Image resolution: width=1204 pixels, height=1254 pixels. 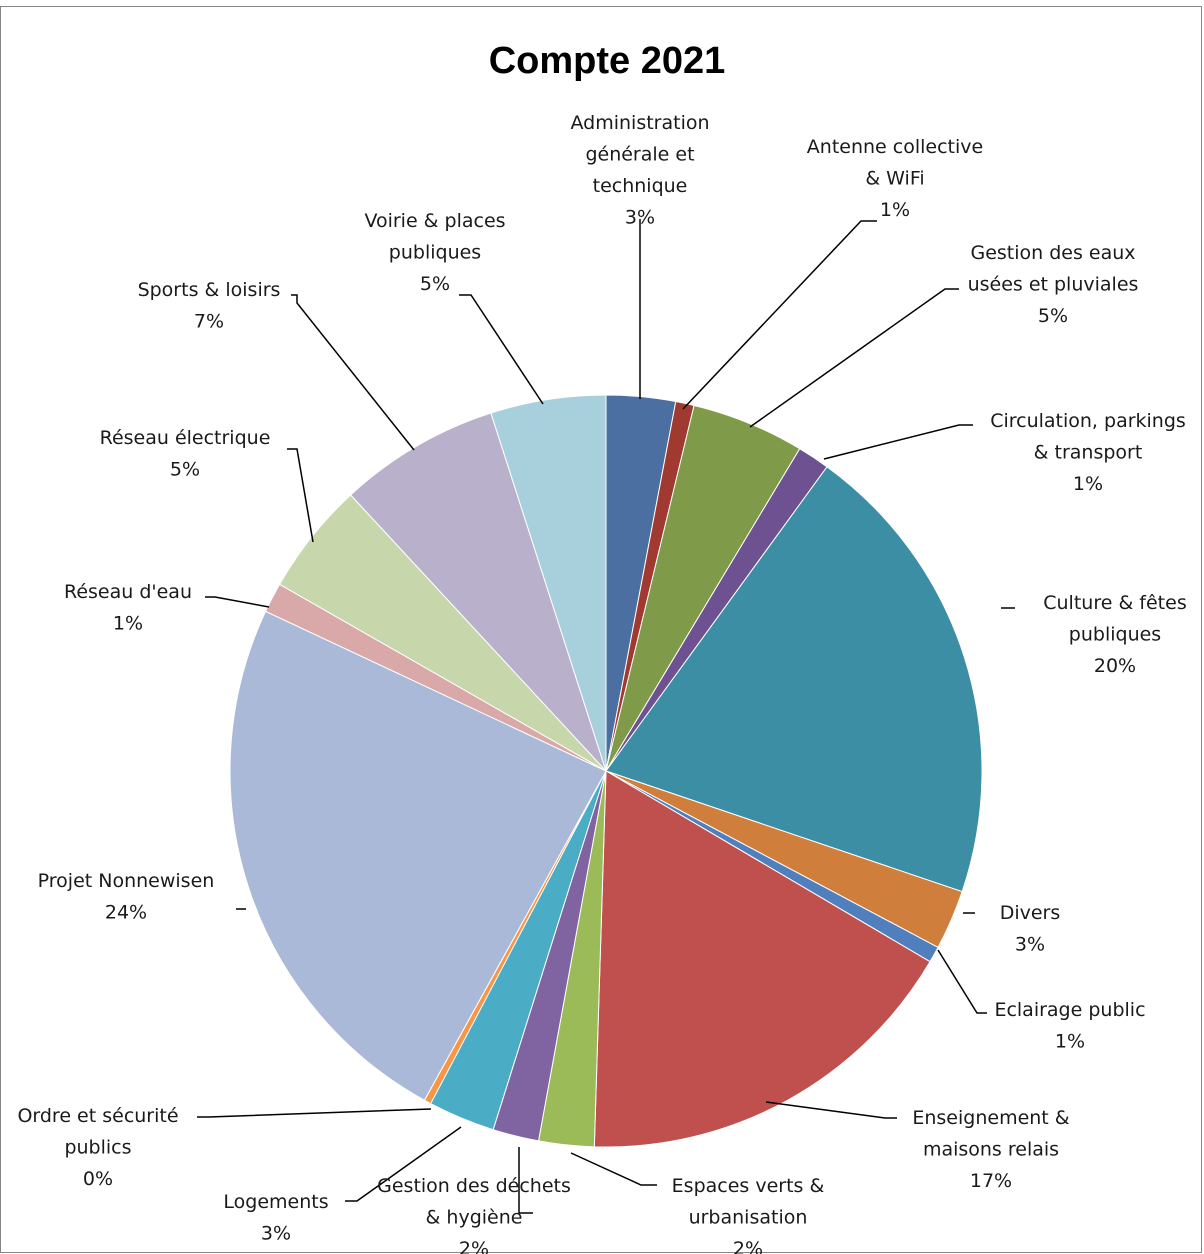 What do you see at coordinates (1069, 1026) in the screenshot?
I see `data-label-eclairage-public: Eclairage public 1%` at bounding box center [1069, 1026].